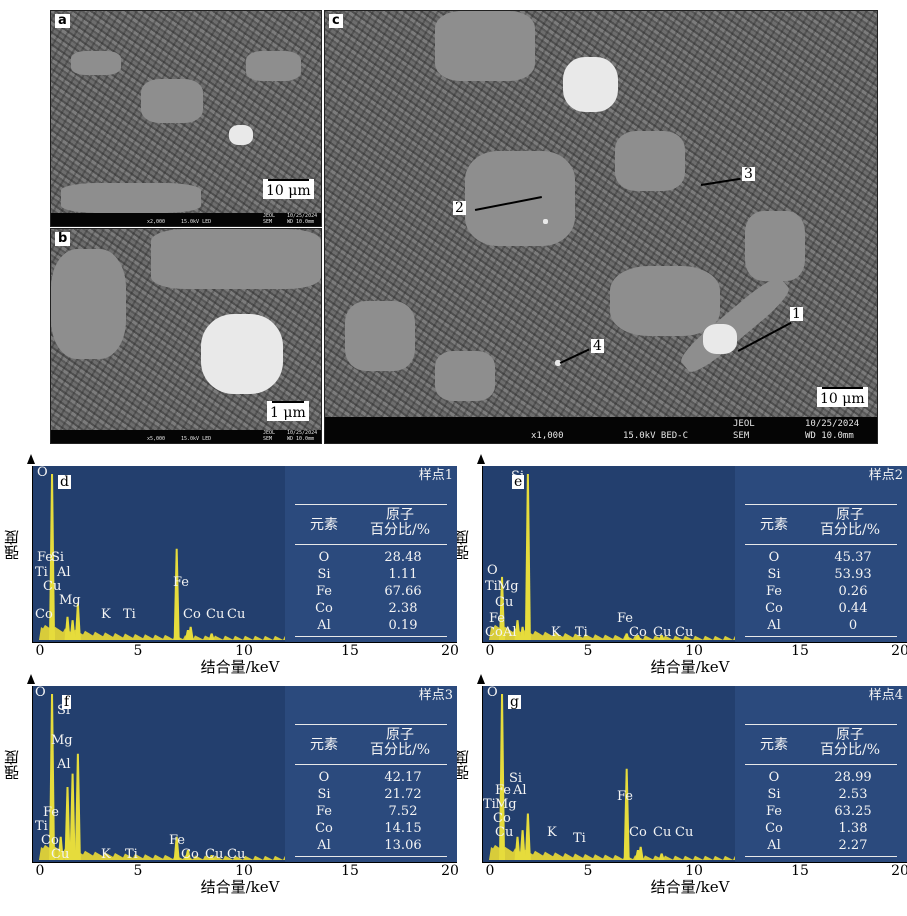  What do you see at coordinates (853, 557) in the screenshot?
I see `table-cell-atomic: 45.37` at bounding box center [853, 557].